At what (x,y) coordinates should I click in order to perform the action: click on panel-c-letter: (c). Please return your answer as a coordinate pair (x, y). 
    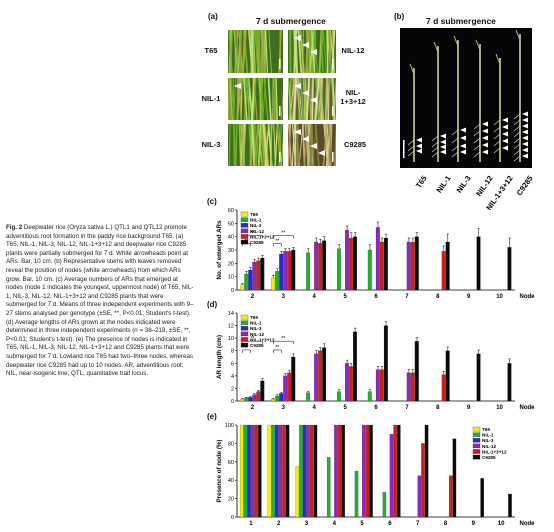
    Looking at the image, I should click on (212, 201).